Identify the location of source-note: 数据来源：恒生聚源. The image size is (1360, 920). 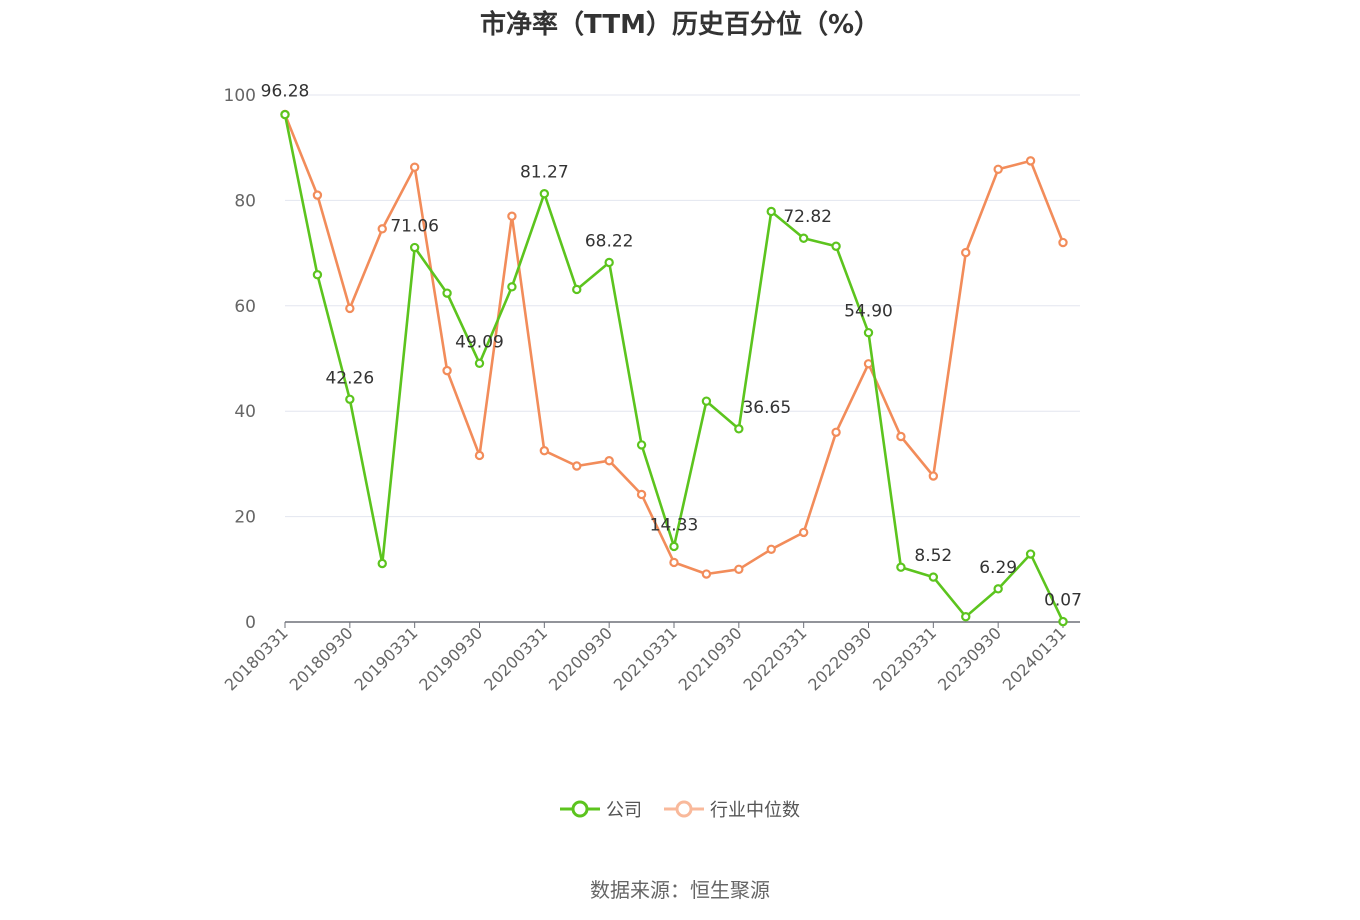
(680, 890).